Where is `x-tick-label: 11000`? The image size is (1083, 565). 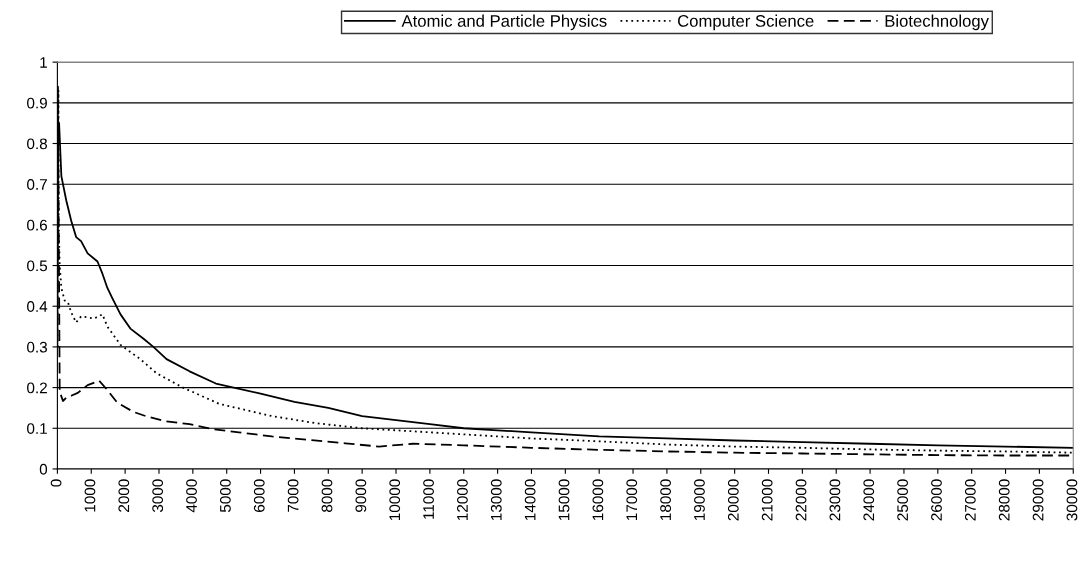 x-tick-label: 11000 is located at coordinates (428, 499).